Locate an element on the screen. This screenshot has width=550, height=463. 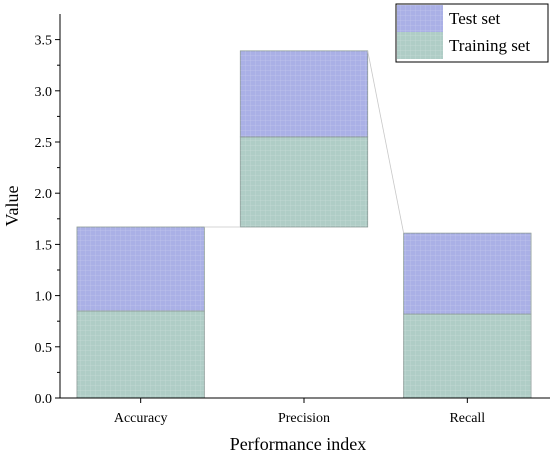
x-tick-label-recall: Recall is located at coordinates (467, 418).